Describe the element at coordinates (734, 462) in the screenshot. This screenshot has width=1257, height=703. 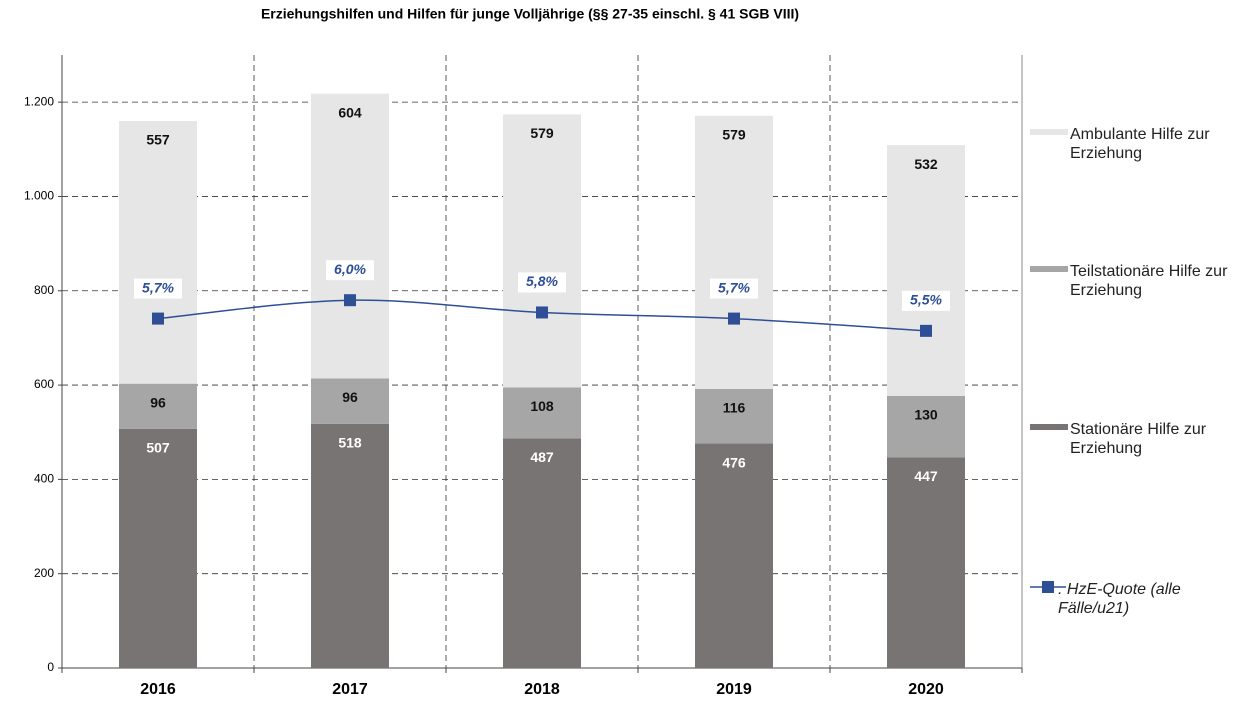
I see `data-label: 476` at that location.